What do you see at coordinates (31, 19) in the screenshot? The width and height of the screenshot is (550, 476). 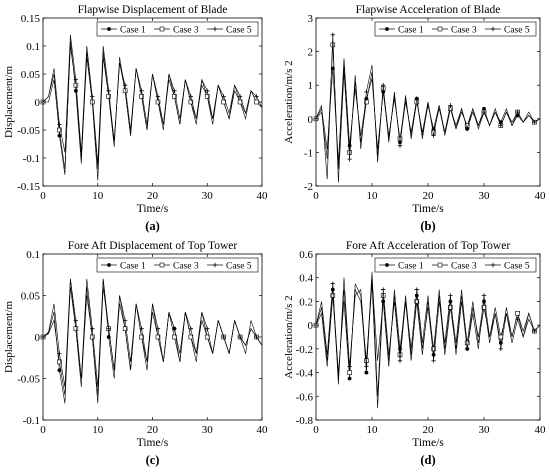 I see `y-tick-label: 0.15` at bounding box center [31, 19].